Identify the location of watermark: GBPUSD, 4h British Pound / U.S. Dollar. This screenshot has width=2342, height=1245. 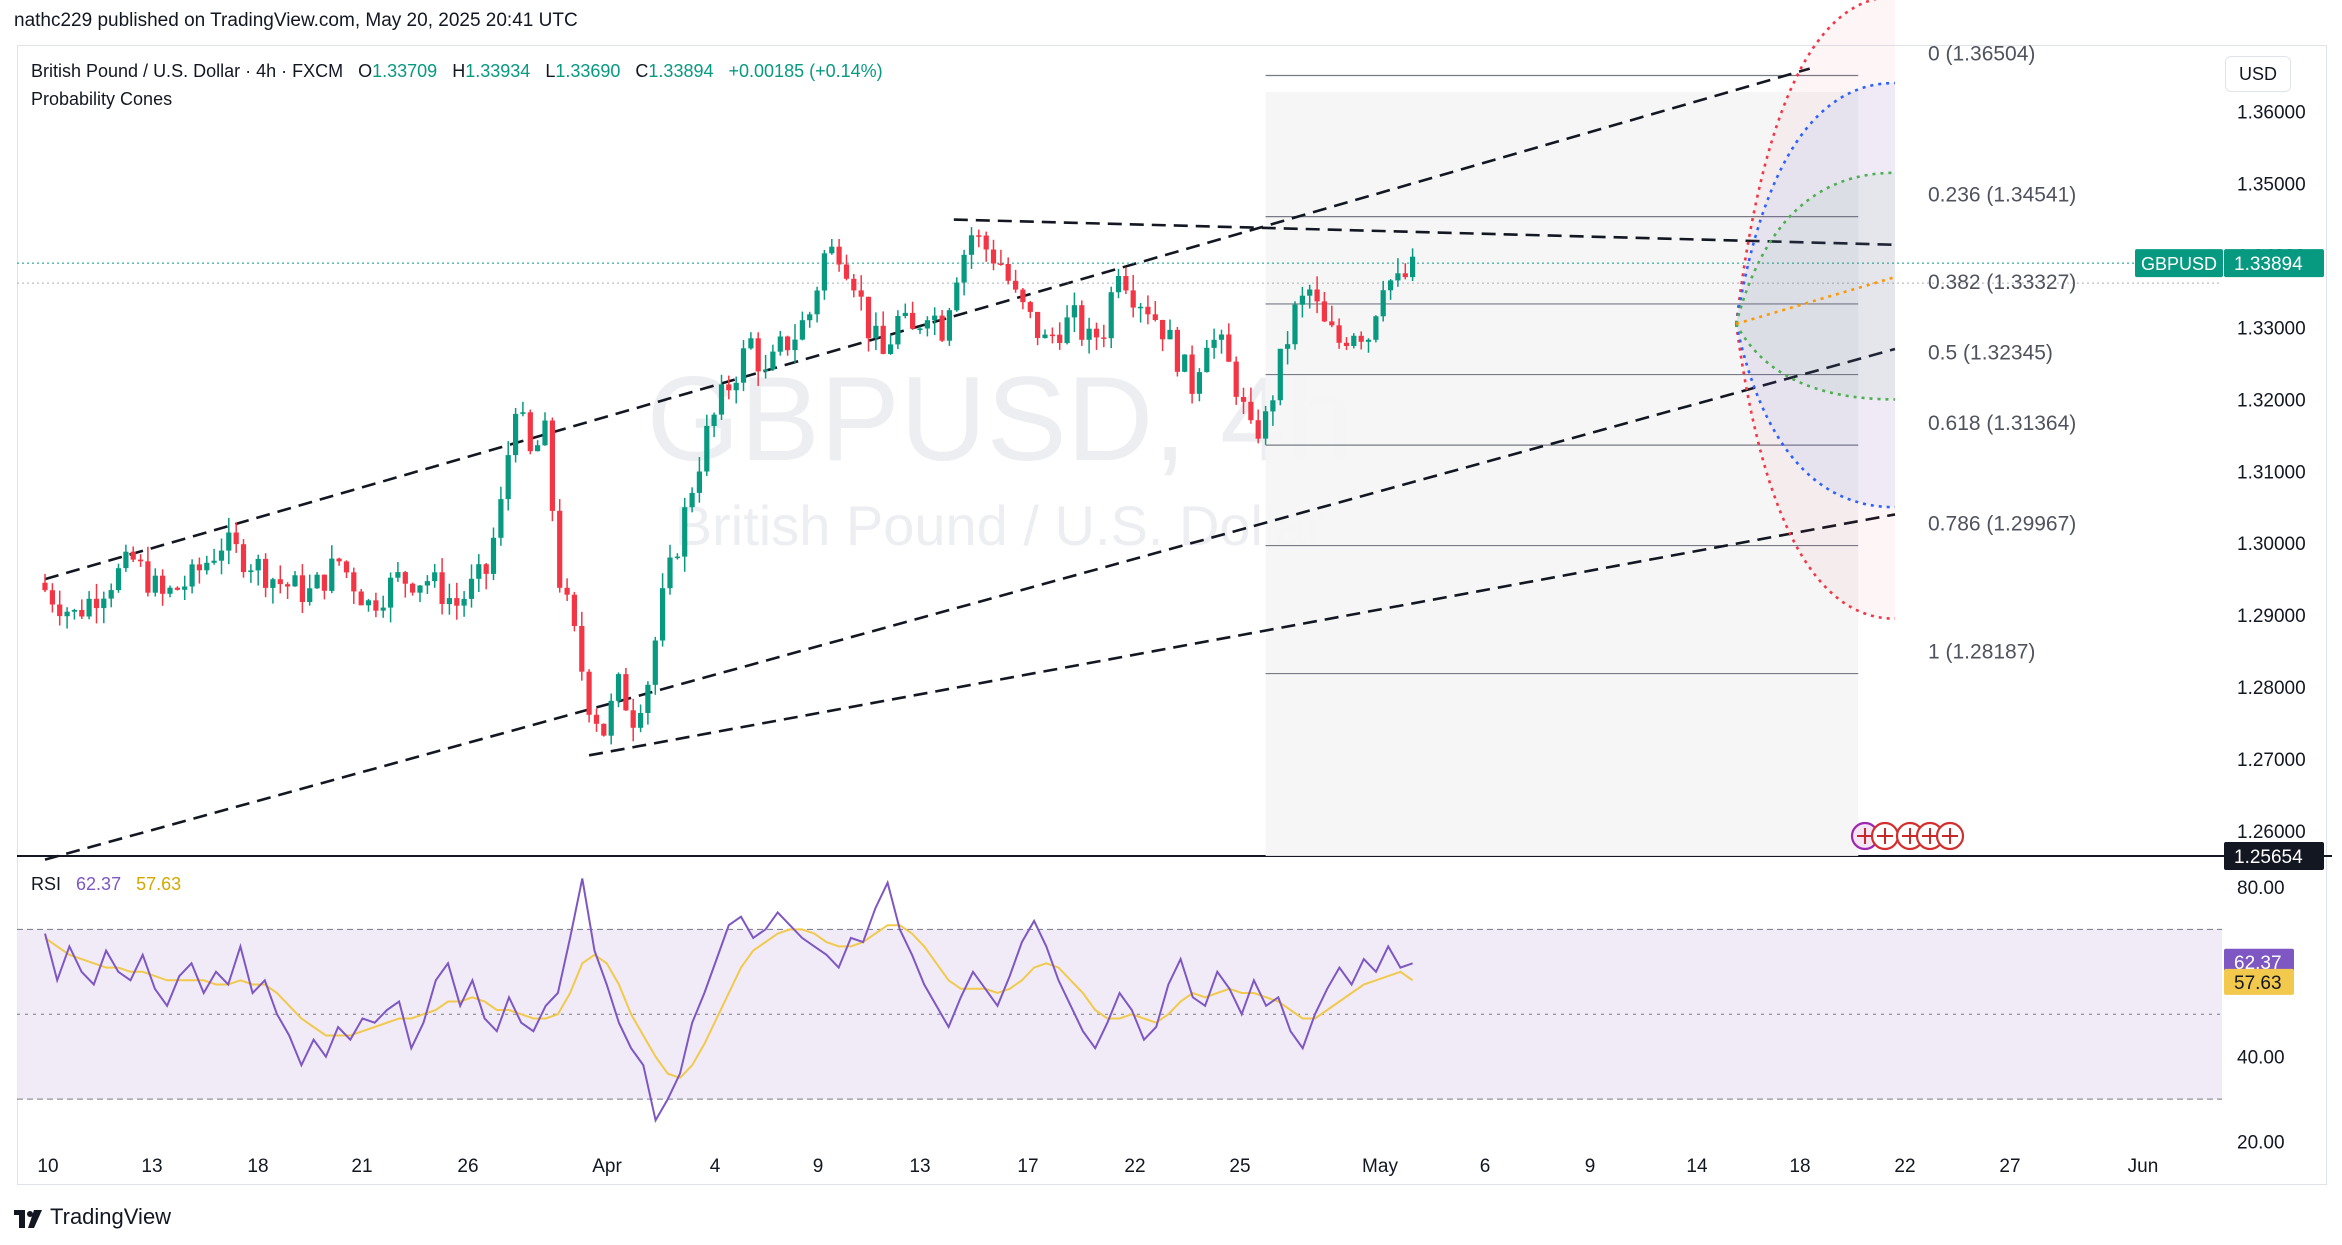
(1000, 454).